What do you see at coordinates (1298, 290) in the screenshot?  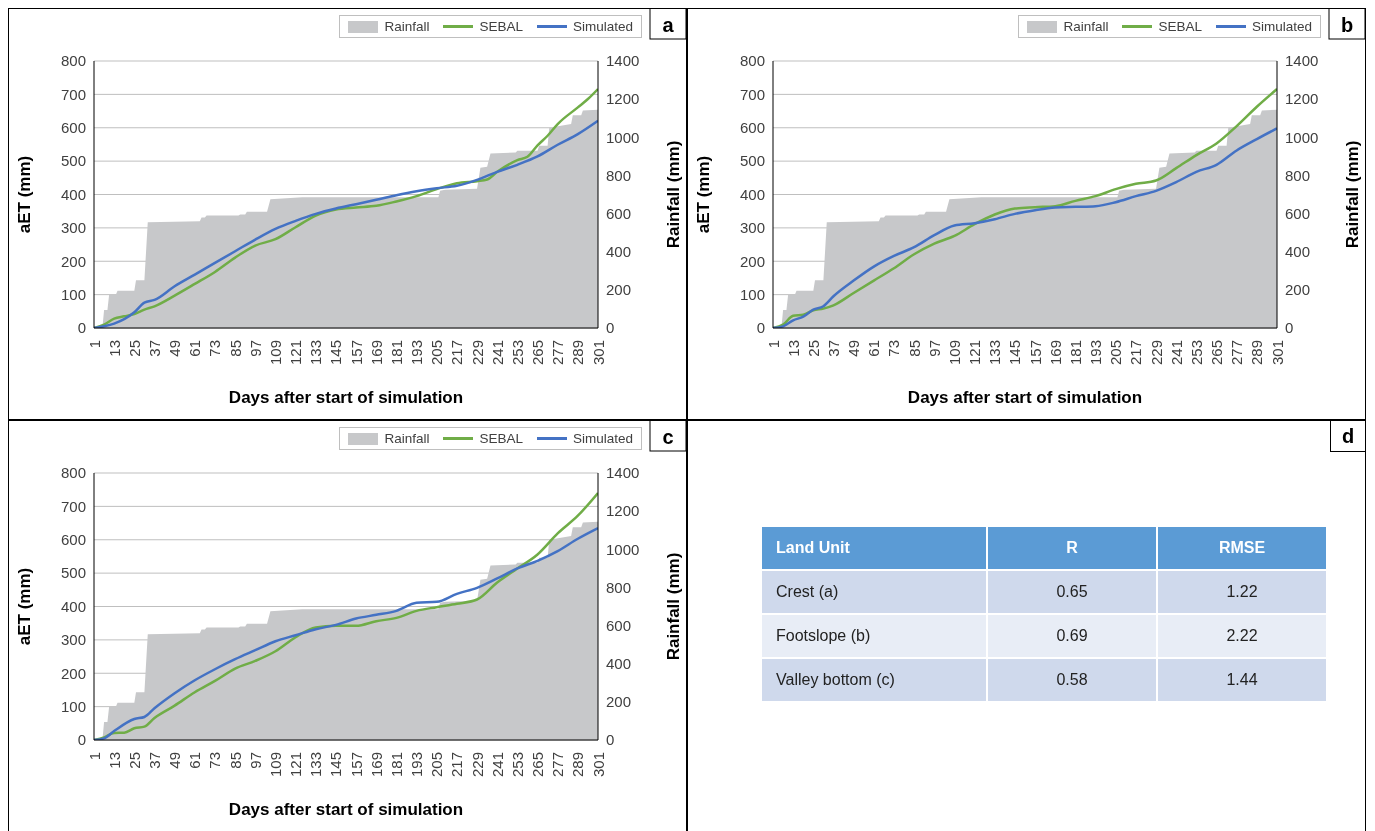 I see `y2-tick-label: 200` at bounding box center [1298, 290].